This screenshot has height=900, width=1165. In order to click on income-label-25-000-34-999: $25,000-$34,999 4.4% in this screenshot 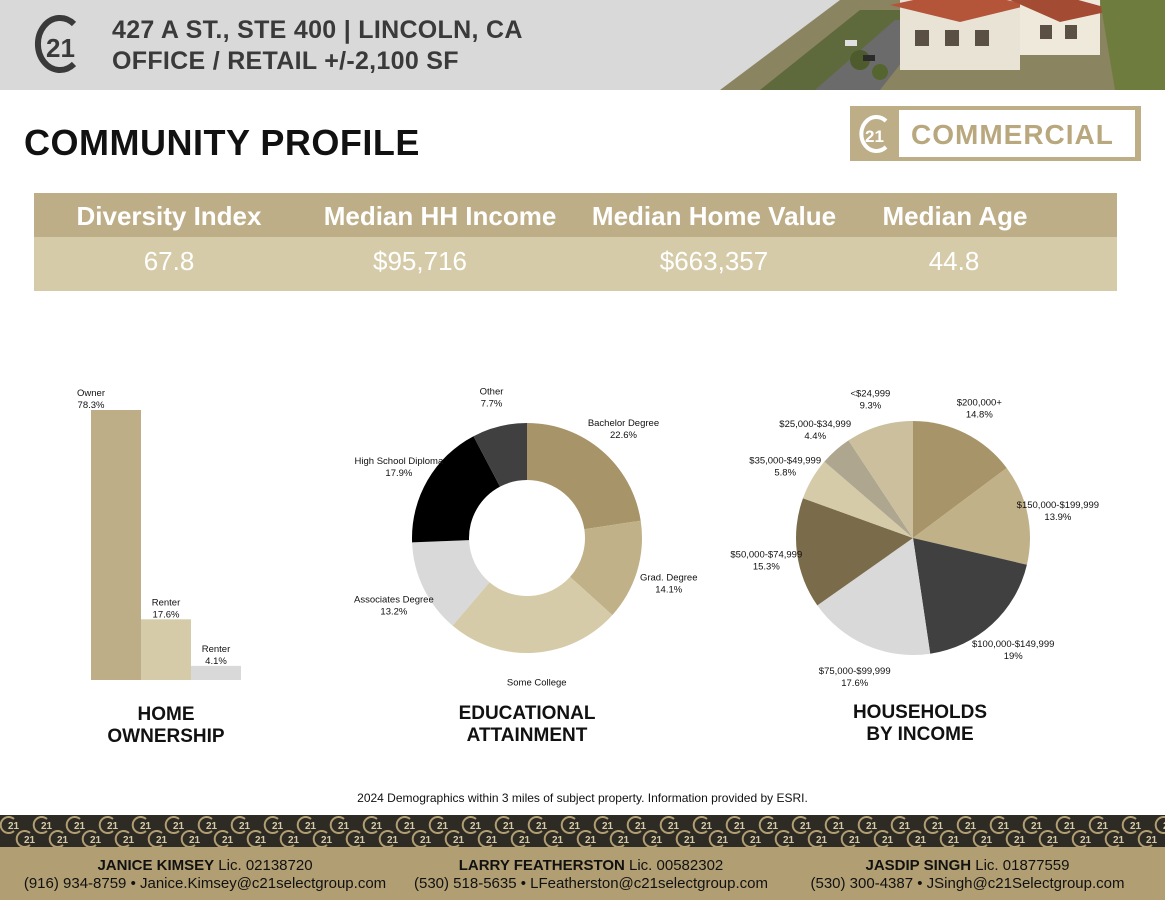, I will do `click(815, 430)`.